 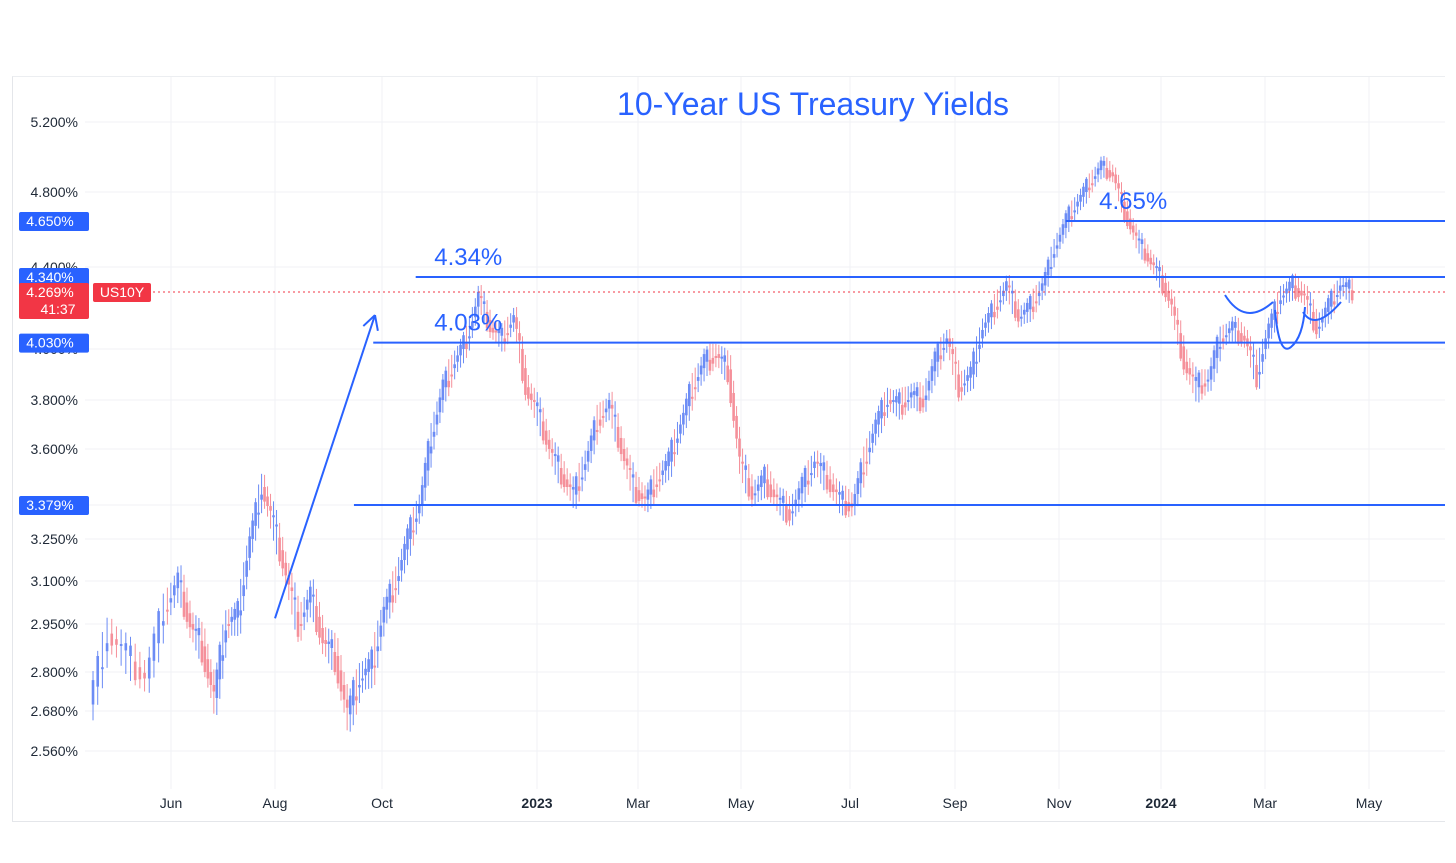 What do you see at coordinates (638, 803) in the screenshot?
I see `x-tick-label: Mar` at bounding box center [638, 803].